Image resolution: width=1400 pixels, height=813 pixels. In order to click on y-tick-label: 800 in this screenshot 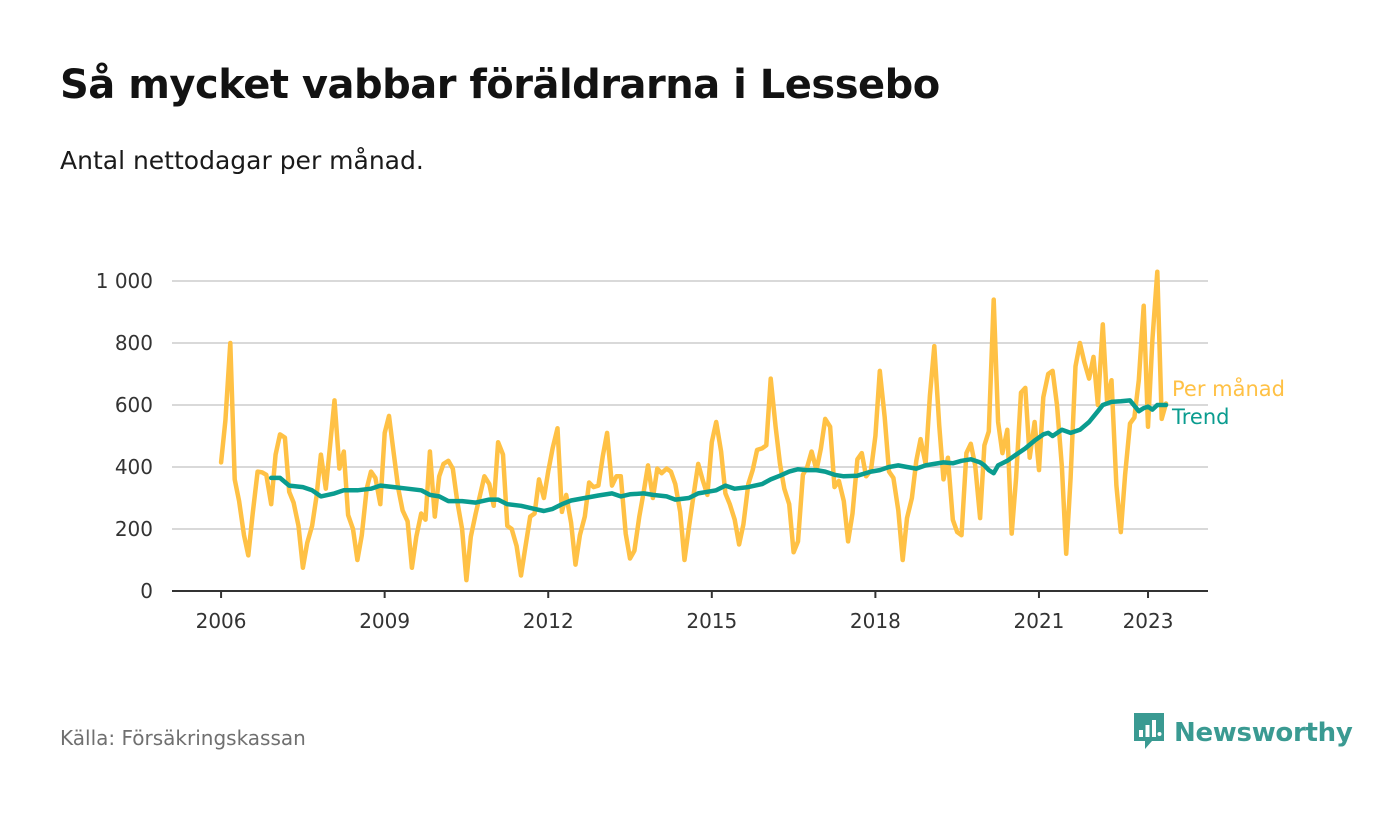, I will do `click(134, 343)`.